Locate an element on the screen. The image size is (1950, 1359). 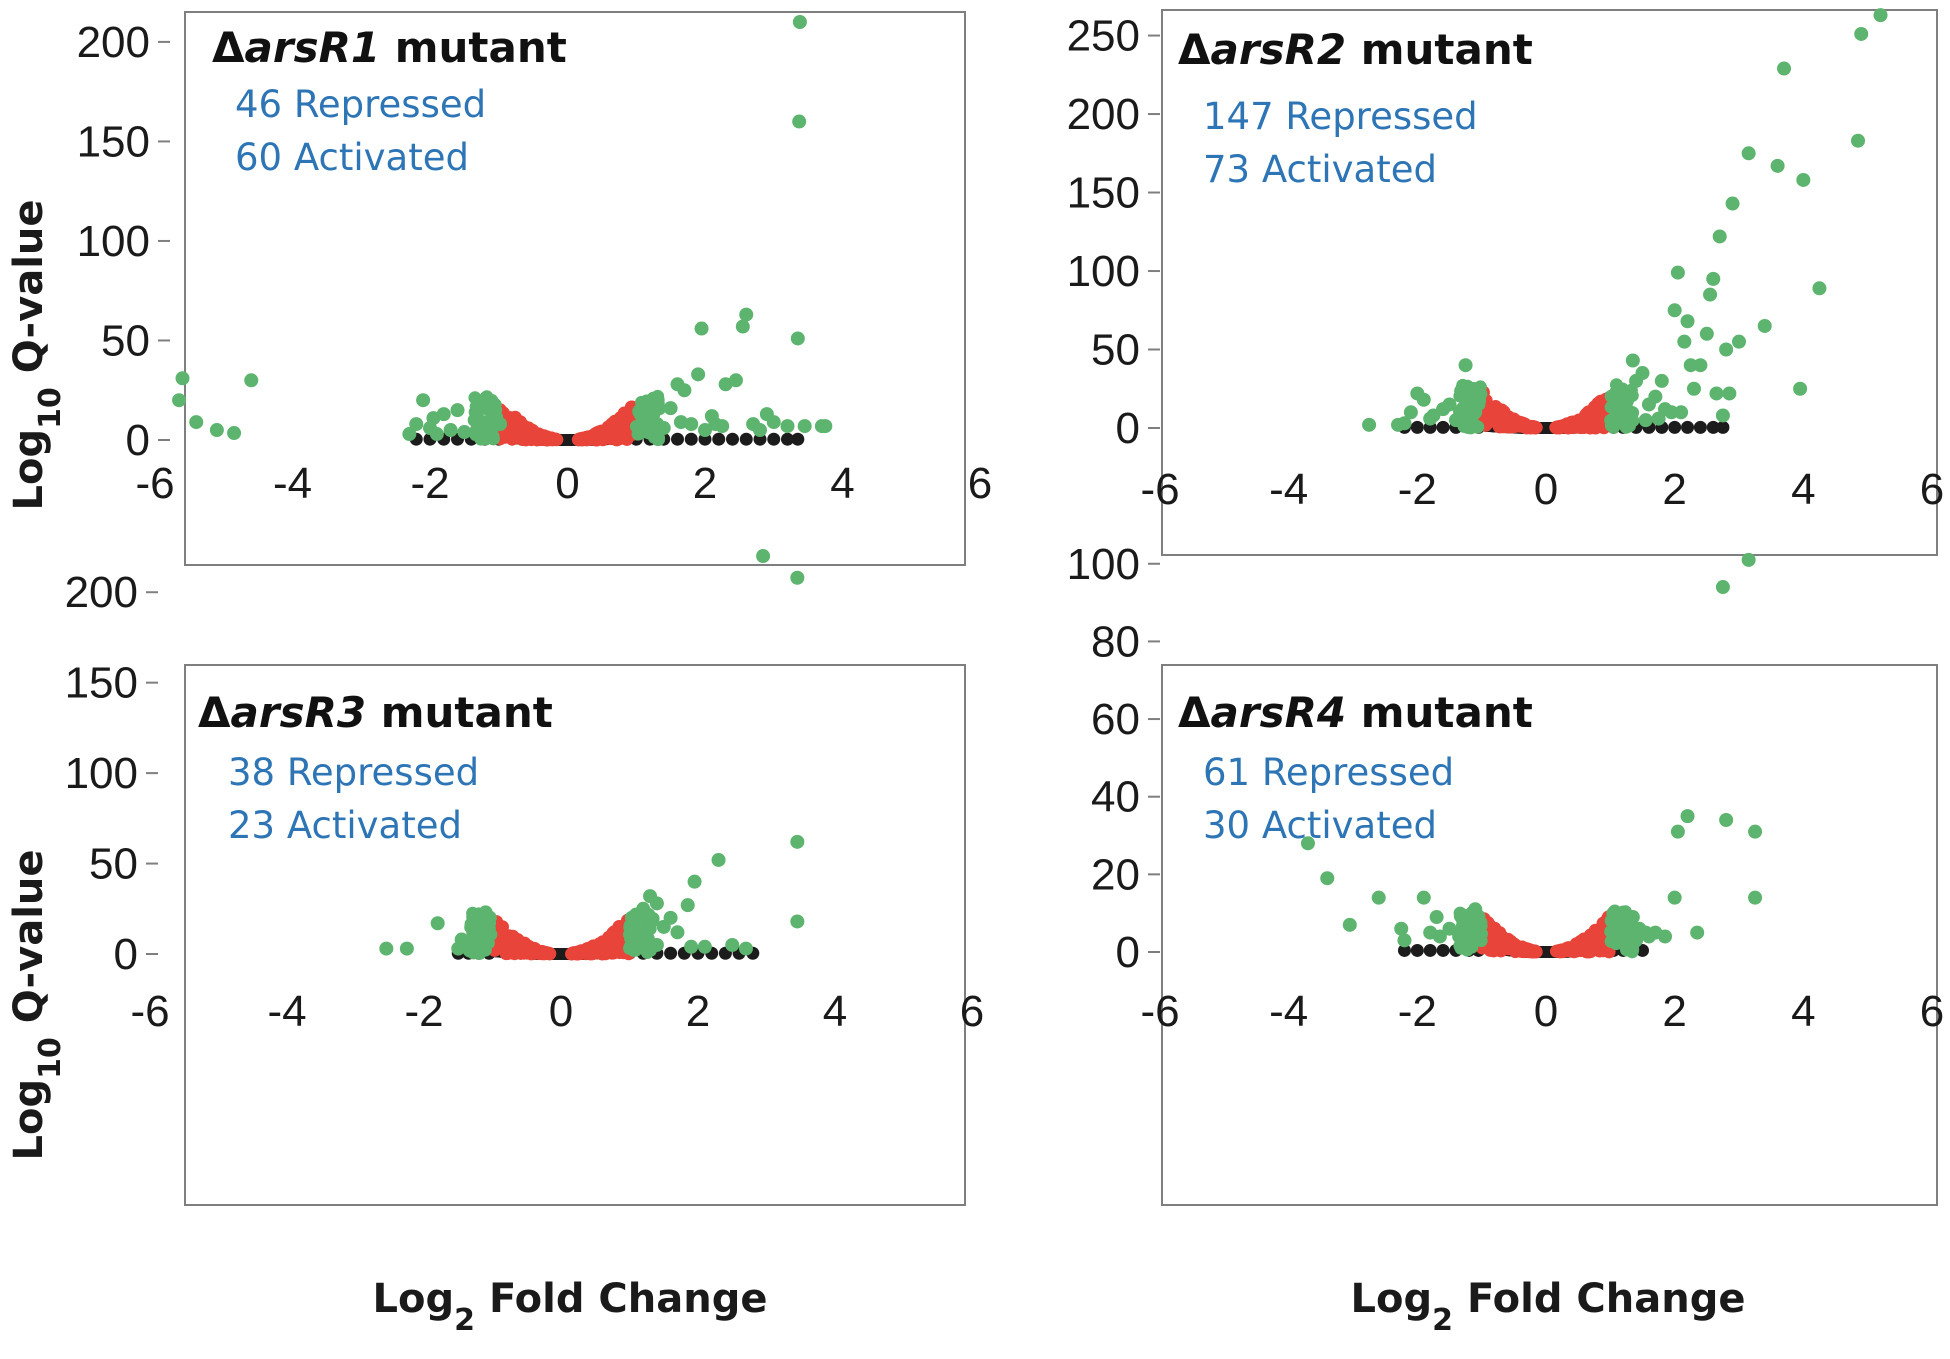
activated-count: 23 Activated is located at coordinates (345, 825).